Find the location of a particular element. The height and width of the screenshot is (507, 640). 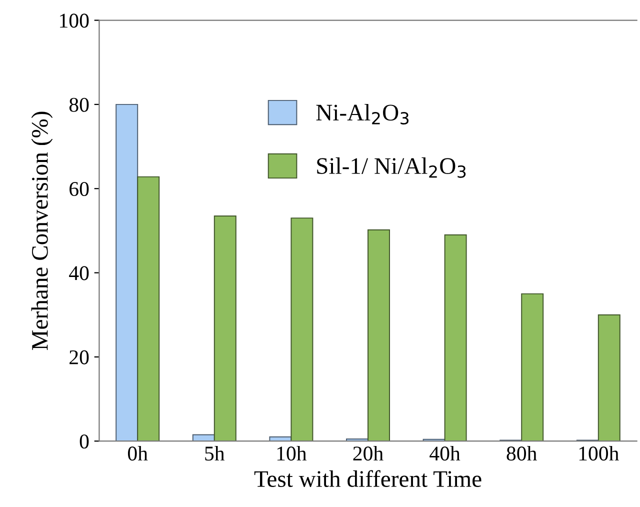

y-tick-label: 40 is located at coordinates (79, 273).